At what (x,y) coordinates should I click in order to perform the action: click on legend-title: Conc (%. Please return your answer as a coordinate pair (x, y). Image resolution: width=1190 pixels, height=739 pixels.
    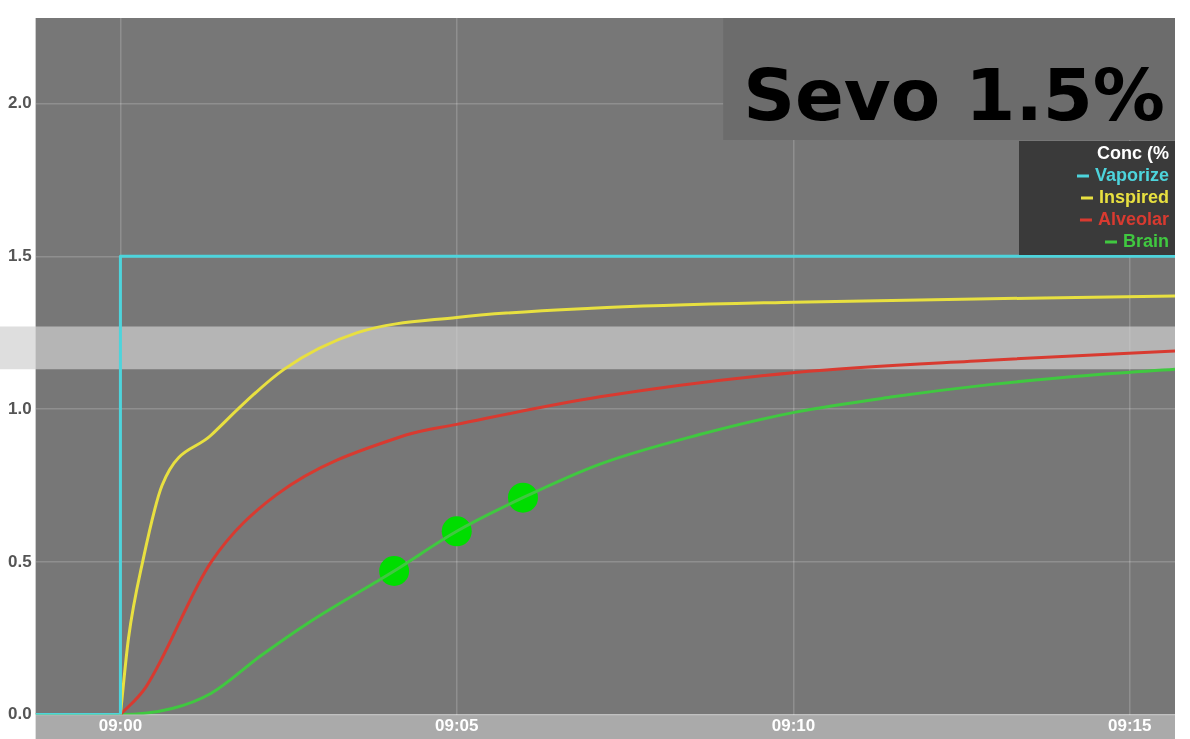
    Looking at the image, I should click on (1133, 152).